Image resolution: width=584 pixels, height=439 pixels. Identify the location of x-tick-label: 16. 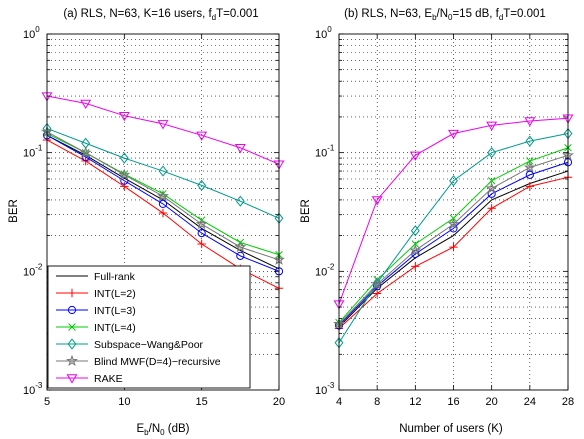
(453, 402).